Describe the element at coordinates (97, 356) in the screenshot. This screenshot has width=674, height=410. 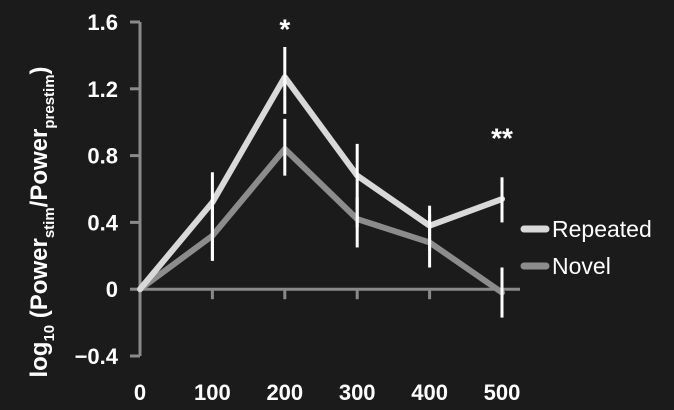
I see `y-tick-label: −0.4` at that location.